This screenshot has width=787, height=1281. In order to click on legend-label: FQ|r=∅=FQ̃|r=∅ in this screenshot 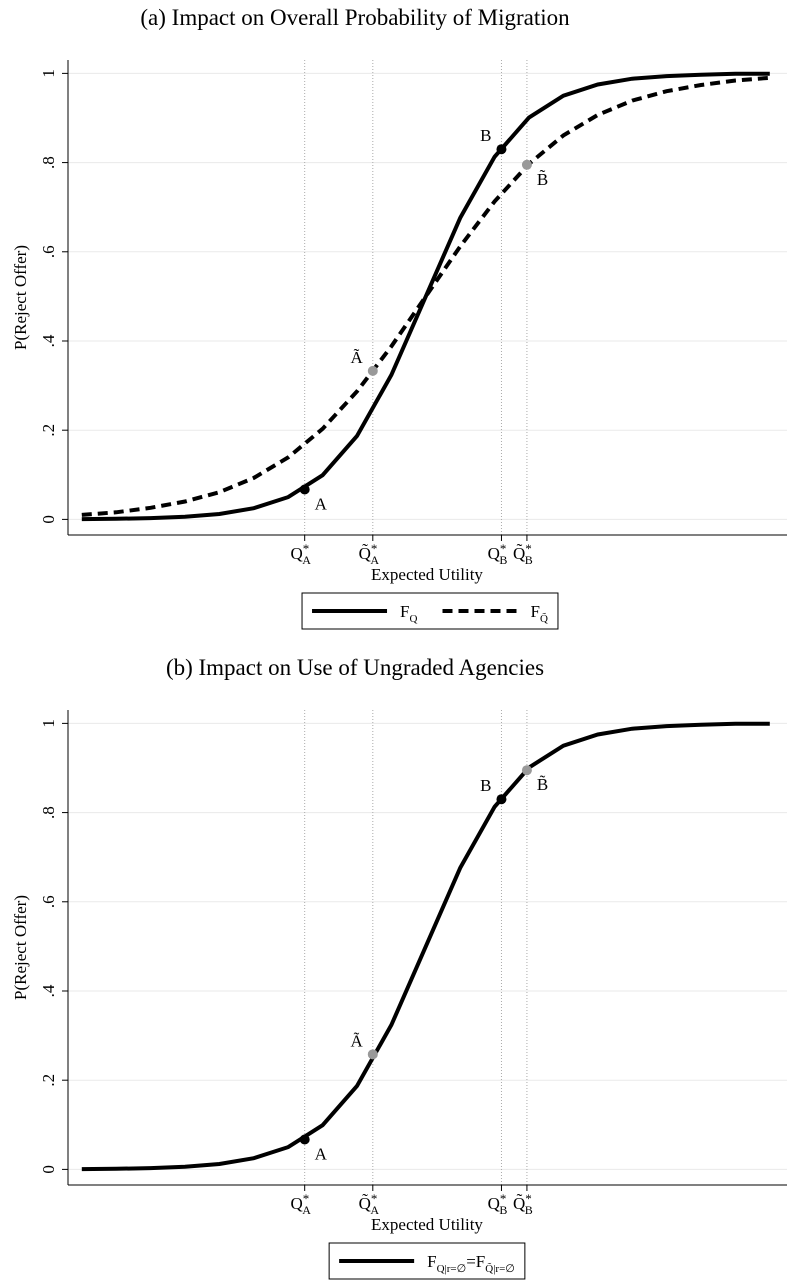, I will do `click(471, 1263)`.